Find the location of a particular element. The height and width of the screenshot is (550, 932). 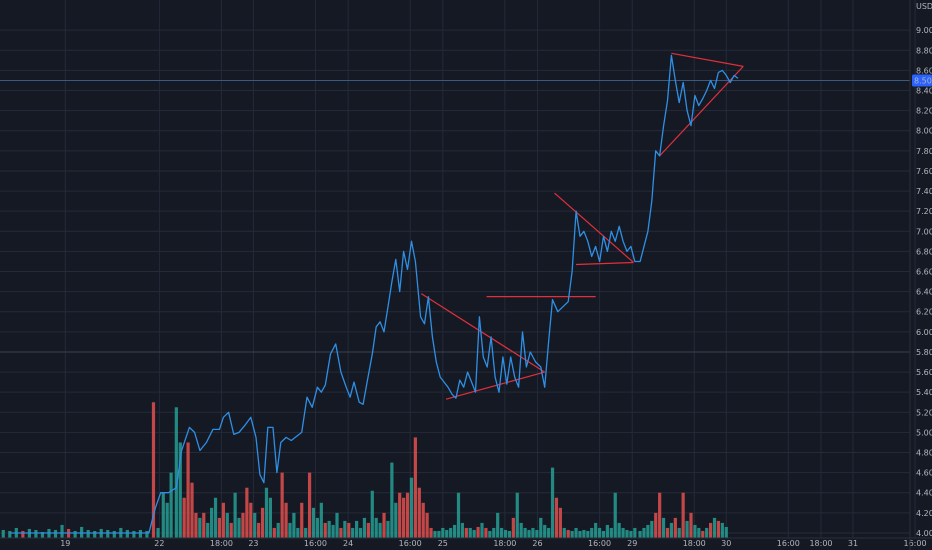

last-price-badge is located at coordinates (922, 80).